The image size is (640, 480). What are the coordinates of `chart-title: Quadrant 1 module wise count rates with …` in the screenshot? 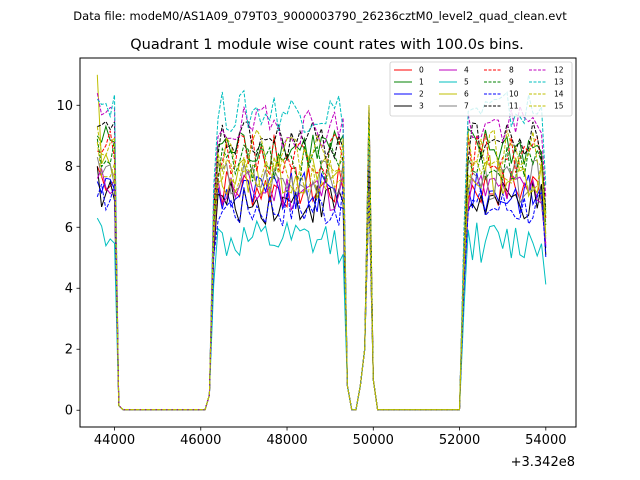 It's located at (327, 45).